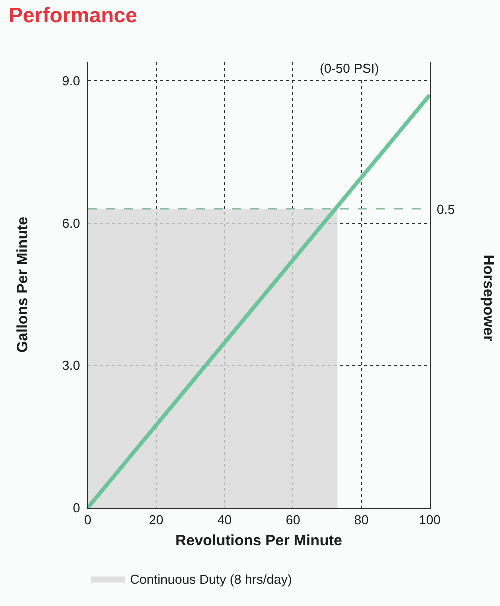 The image size is (500, 606). Describe the element at coordinates (293, 520) in the screenshot. I see `x-tick-label: 60` at that location.